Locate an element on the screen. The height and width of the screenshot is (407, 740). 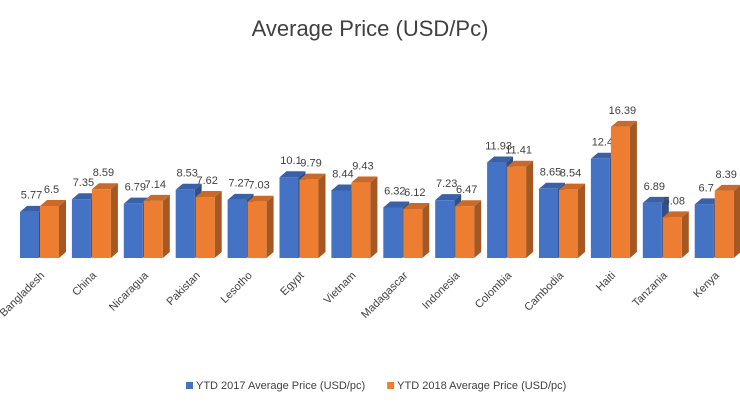
x-tick-label: Madagascar is located at coordinates (385, 295).